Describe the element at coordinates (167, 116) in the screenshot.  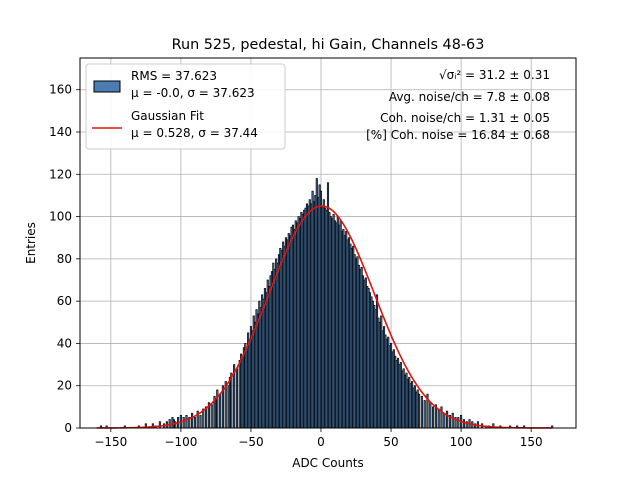
I see `legend-fit-label-line1: Gaussian Fit` at that location.